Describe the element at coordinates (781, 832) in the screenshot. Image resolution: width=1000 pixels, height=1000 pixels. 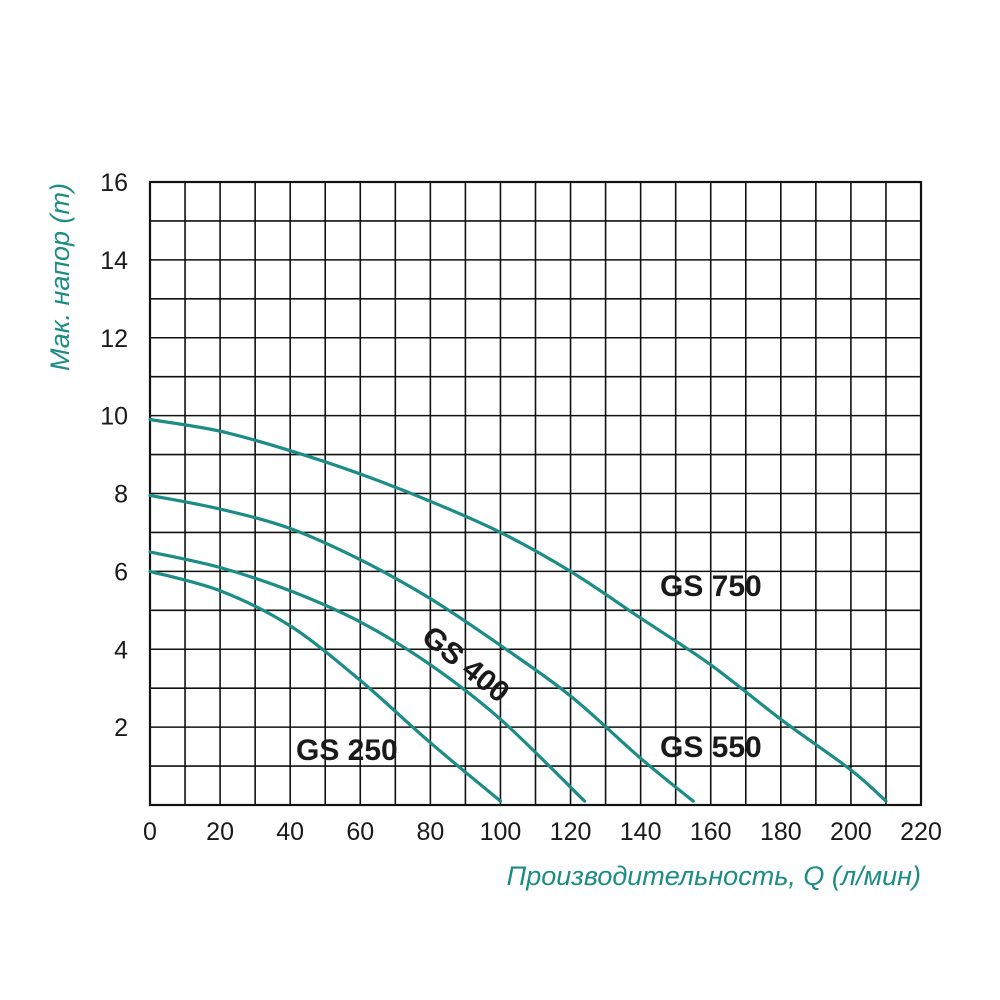
I see `x-tick-label: 180` at that location.